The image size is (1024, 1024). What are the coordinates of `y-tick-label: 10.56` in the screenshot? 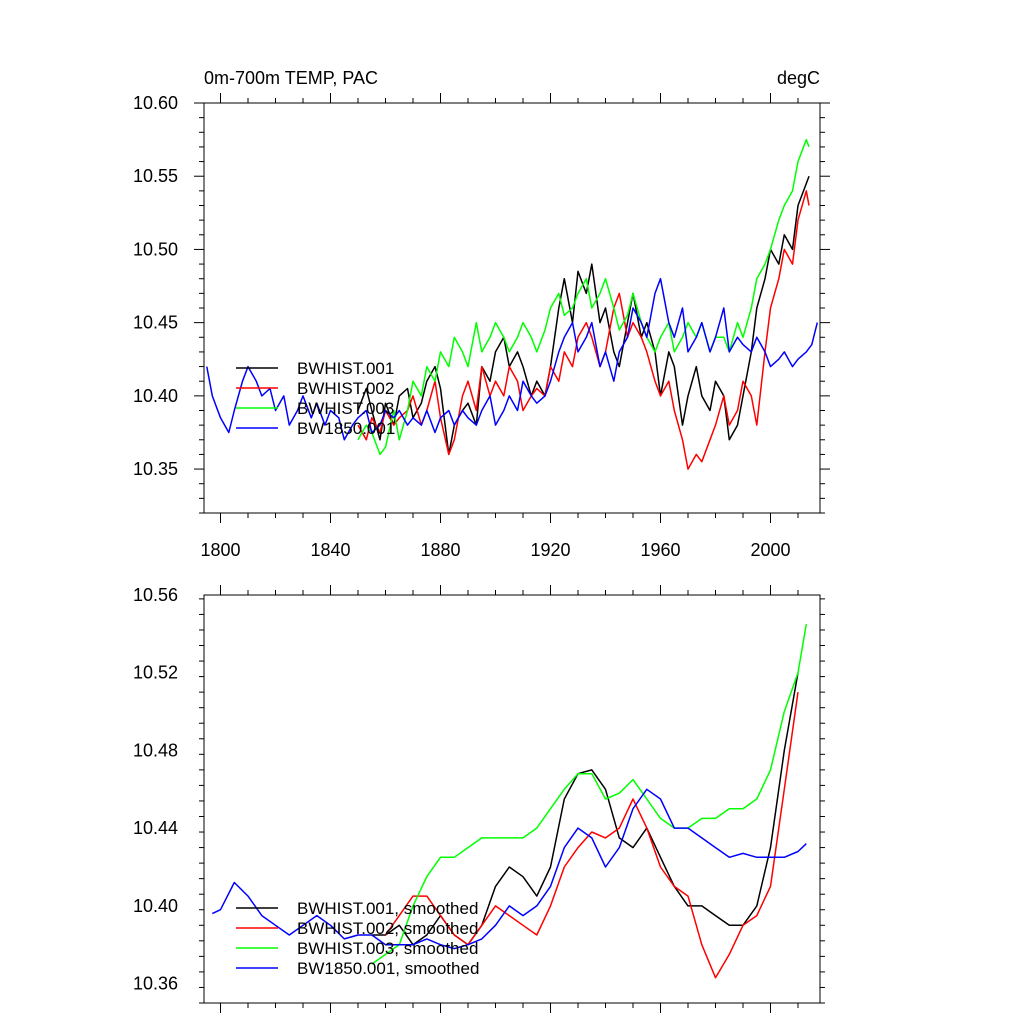 It's located at (155, 595).